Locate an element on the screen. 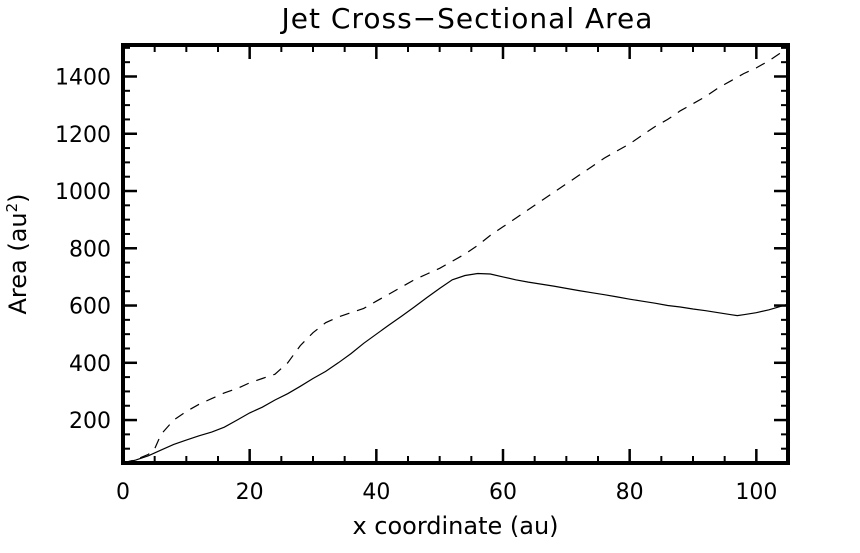 The height and width of the screenshot is (553, 860). x-tick-label: 100 is located at coordinates (756, 492).